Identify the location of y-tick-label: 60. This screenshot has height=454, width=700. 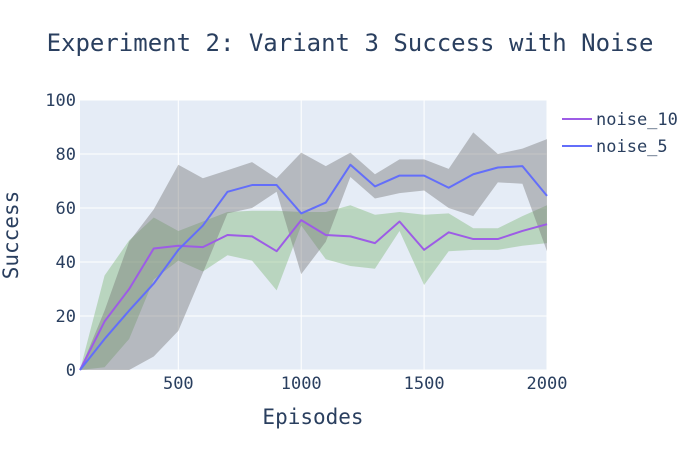
(66, 209).